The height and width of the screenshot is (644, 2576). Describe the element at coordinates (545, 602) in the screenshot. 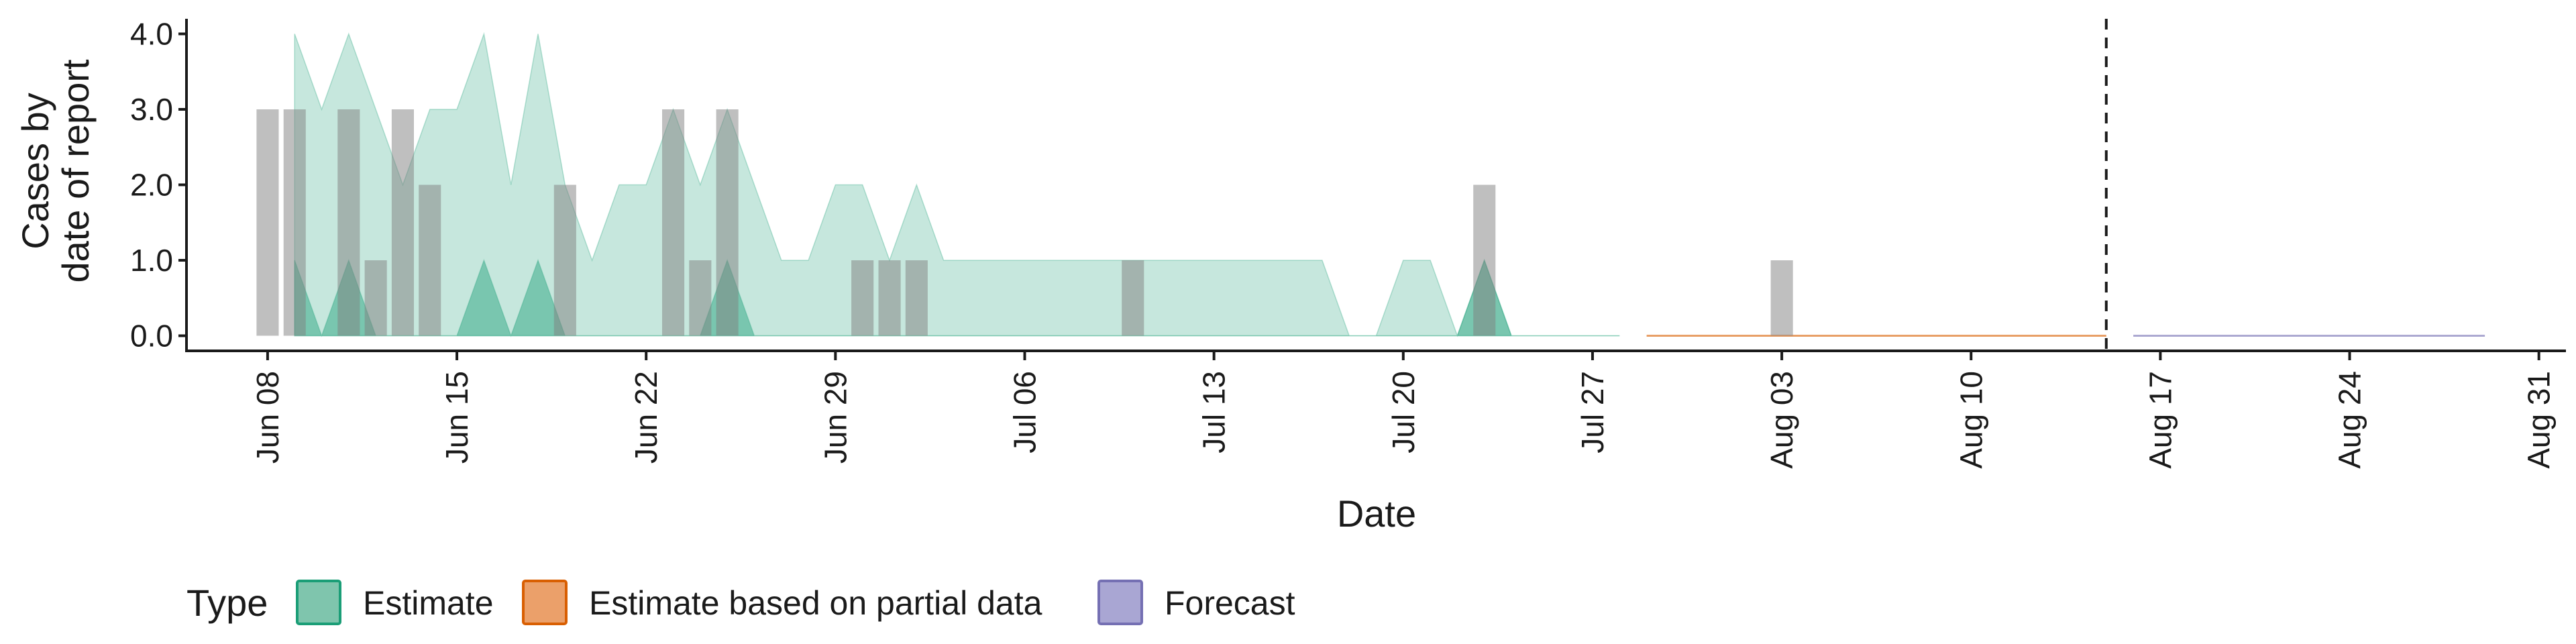

I see `legend-key-estimate-based-on-partial-data` at that location.